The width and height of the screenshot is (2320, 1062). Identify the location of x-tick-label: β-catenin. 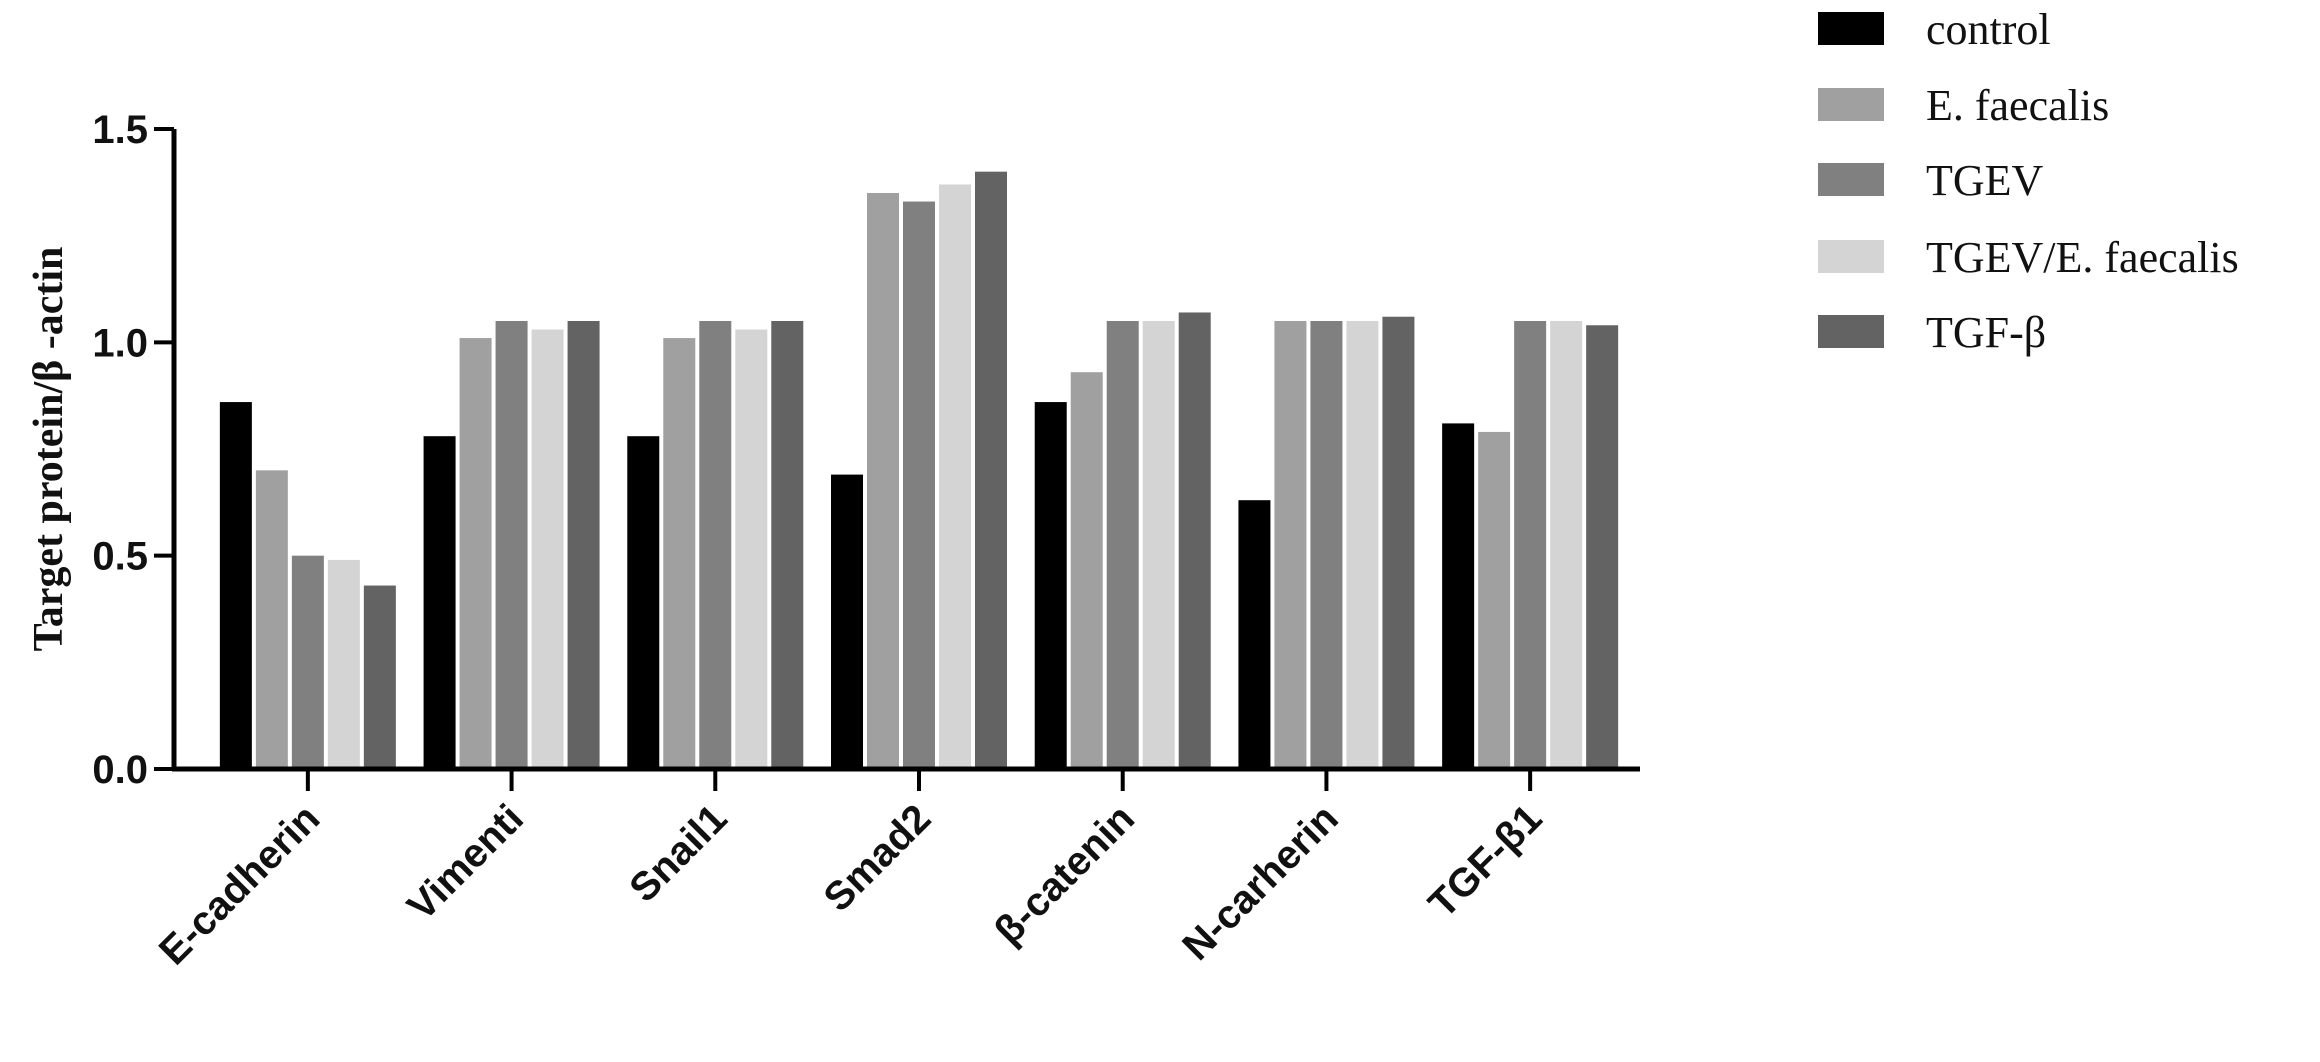
(1064, 874).